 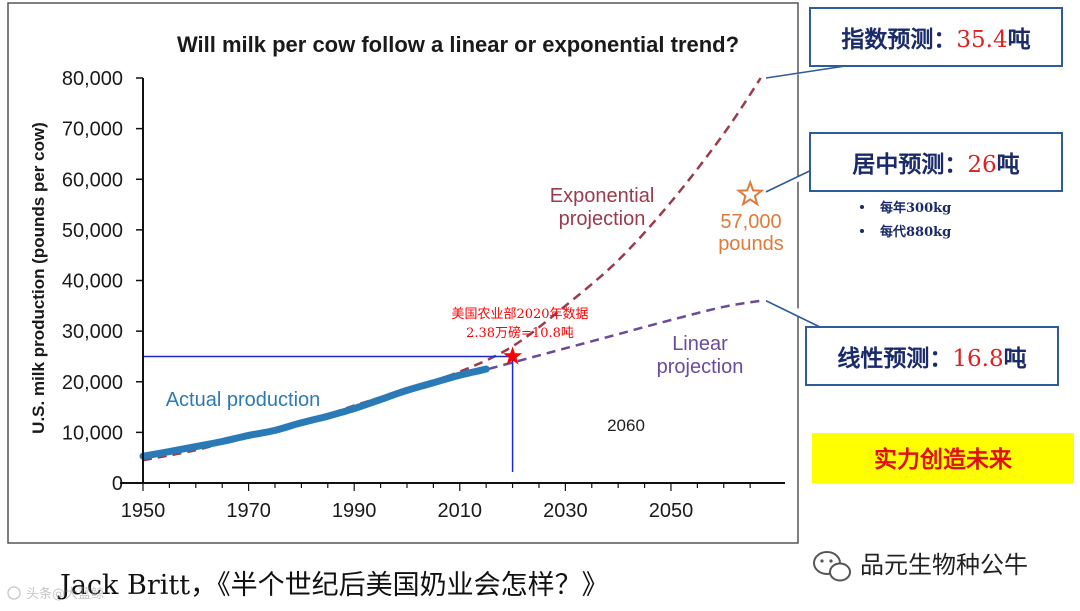 I want to click on x-tick-label: 2010, so click(x=460, y=511).